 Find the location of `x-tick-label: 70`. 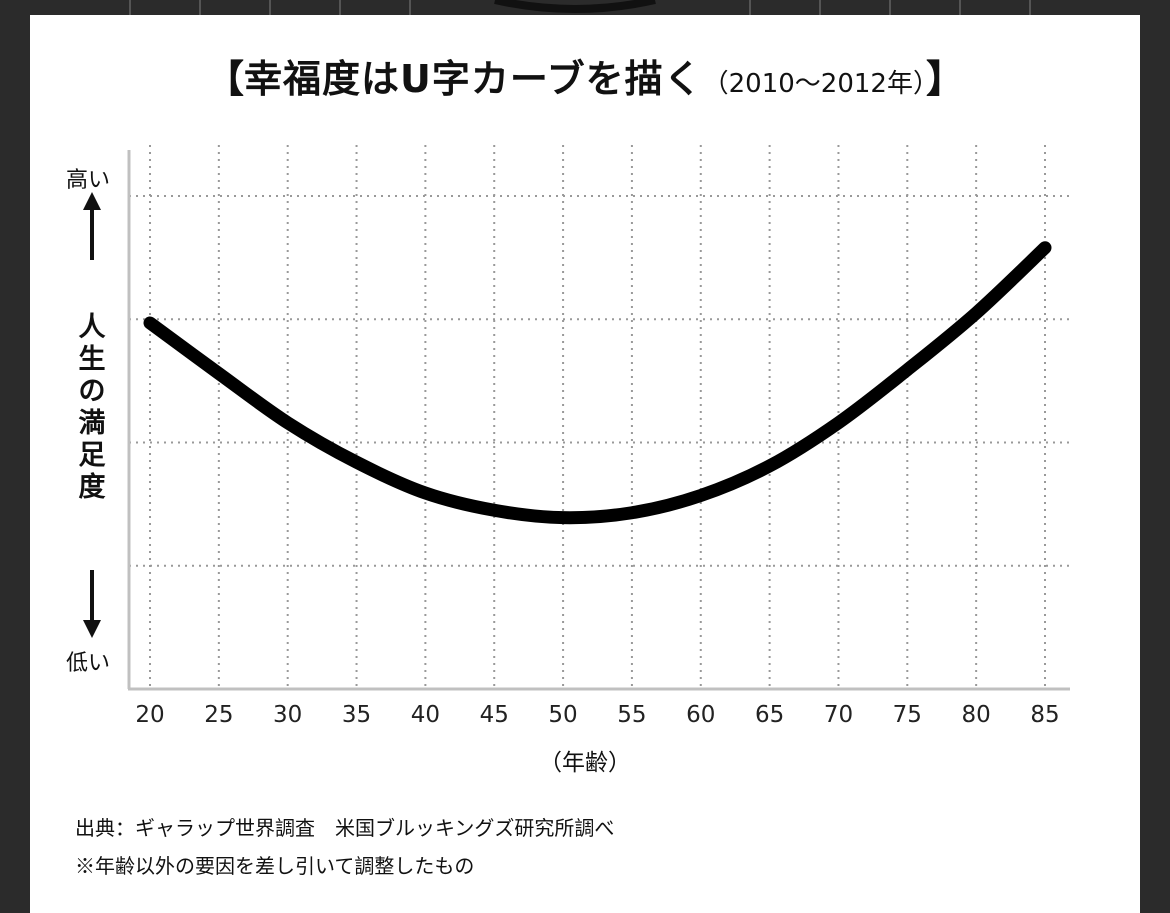

x-tick-label: 70 is located at coordinates (838, 715).